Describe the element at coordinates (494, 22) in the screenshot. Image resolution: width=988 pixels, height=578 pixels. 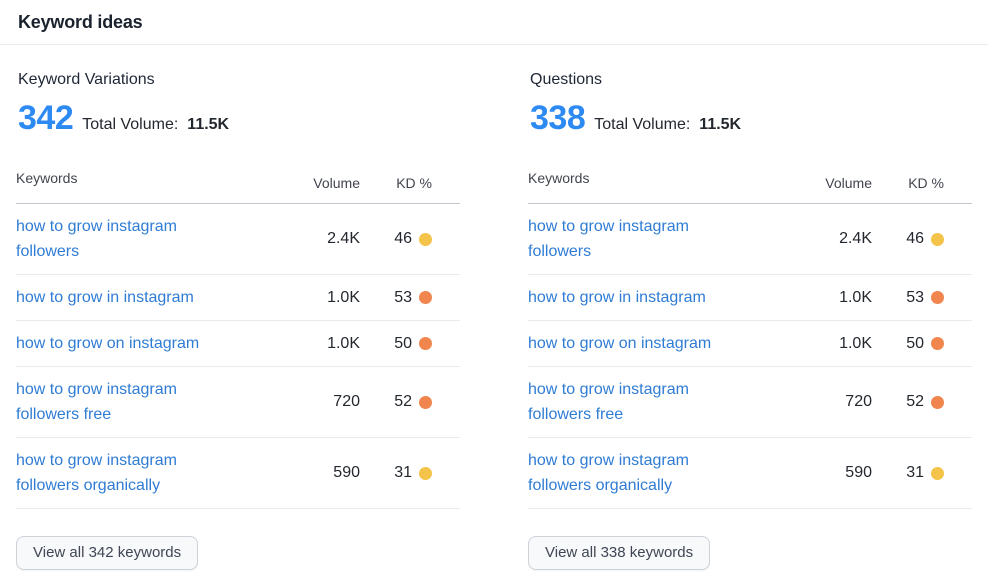
I see `panel-header: Keyword ideas` at that location.